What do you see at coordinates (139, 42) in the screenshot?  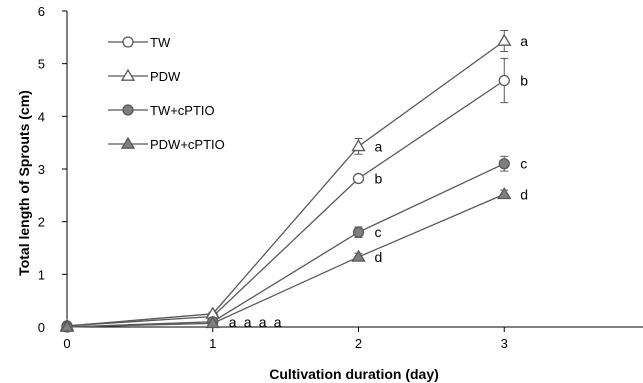 I see `legend-item: TW` at bounding box center [139, 42].